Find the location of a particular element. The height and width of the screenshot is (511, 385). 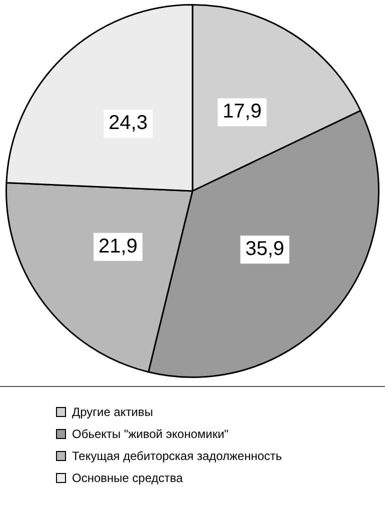

legend-label: Основные средства is located at coordinates (127, 478).